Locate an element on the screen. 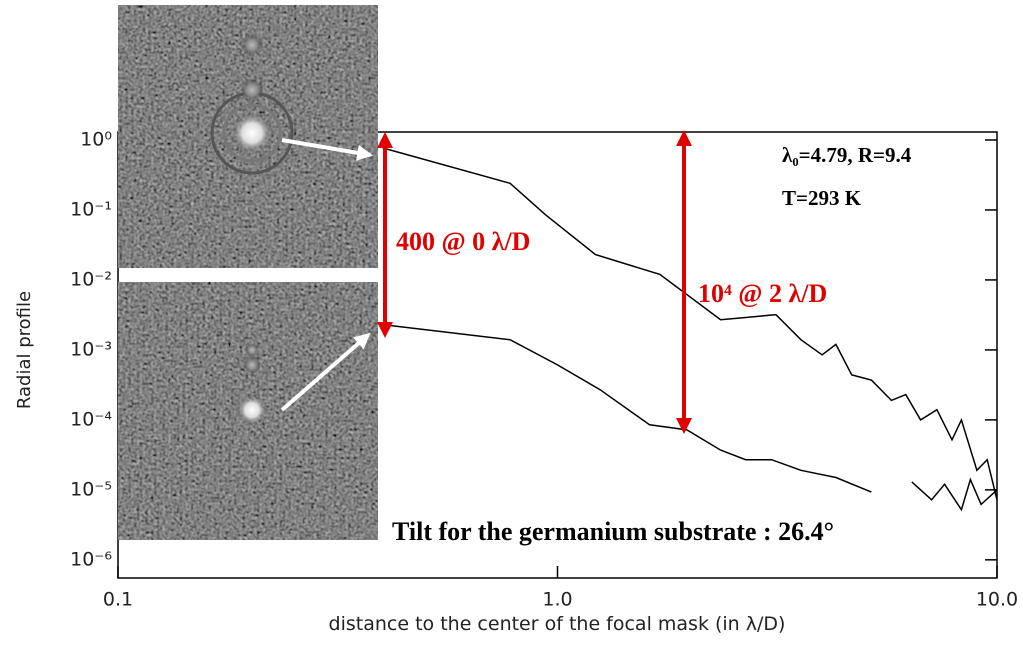 The width and height of the screenshot is (1023, 646). psf-image-top is located at coordinates (248, 136).